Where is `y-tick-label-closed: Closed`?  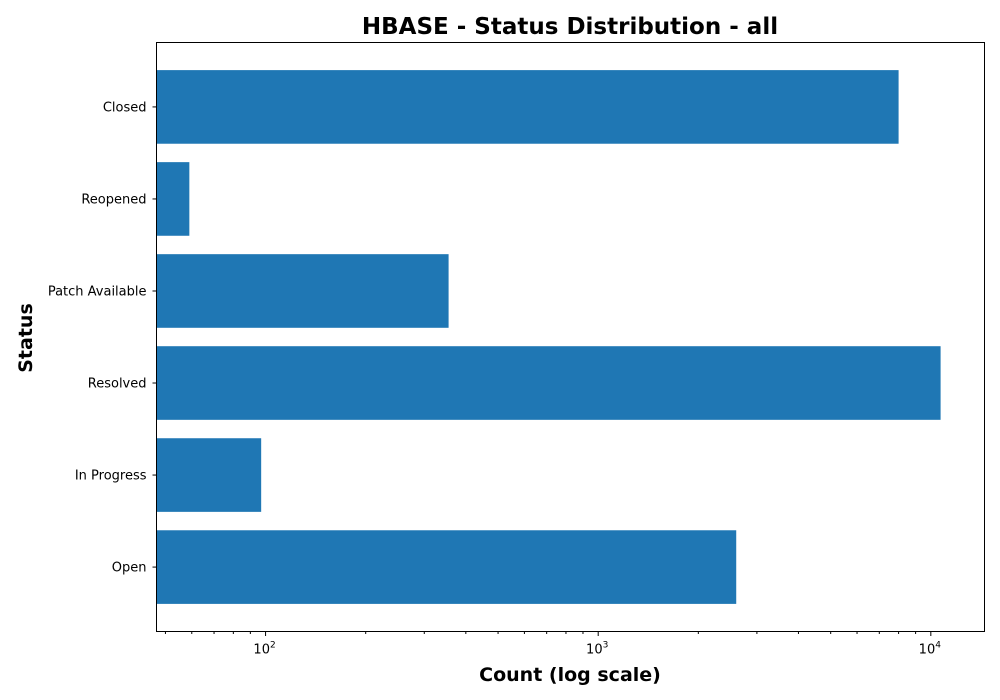
y-tick-label-closed: Closed is located at coordinates (125, 107).